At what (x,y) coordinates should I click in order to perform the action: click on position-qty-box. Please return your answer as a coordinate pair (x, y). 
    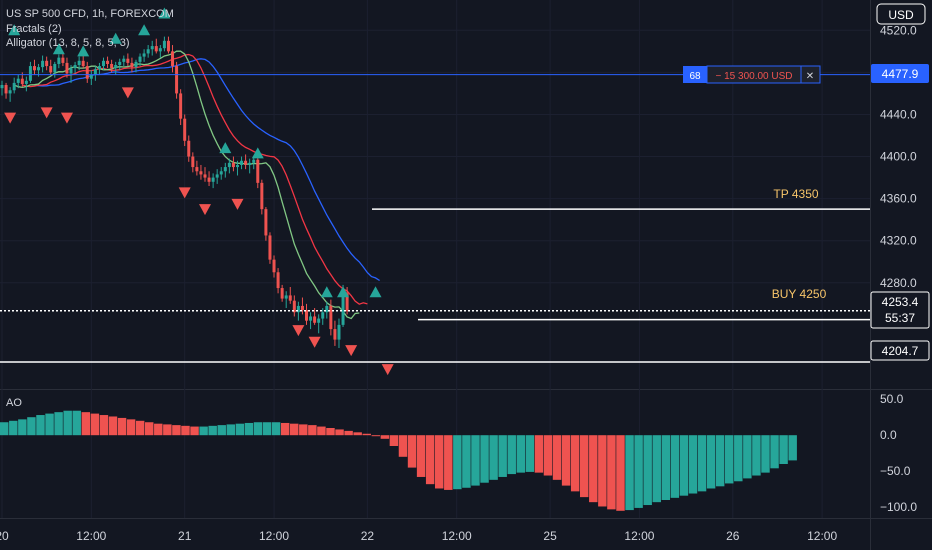
    Looking at the image, I should click on (695, 74).